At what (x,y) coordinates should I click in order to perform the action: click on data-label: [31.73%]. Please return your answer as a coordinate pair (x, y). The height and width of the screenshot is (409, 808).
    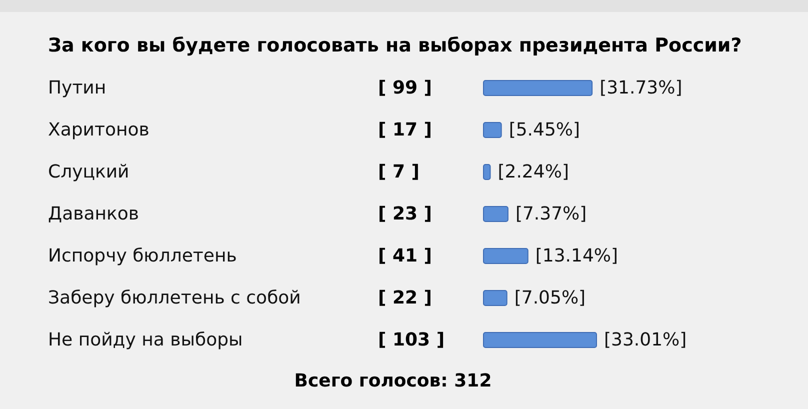
    Looking at the image, I should click on (641, 88).